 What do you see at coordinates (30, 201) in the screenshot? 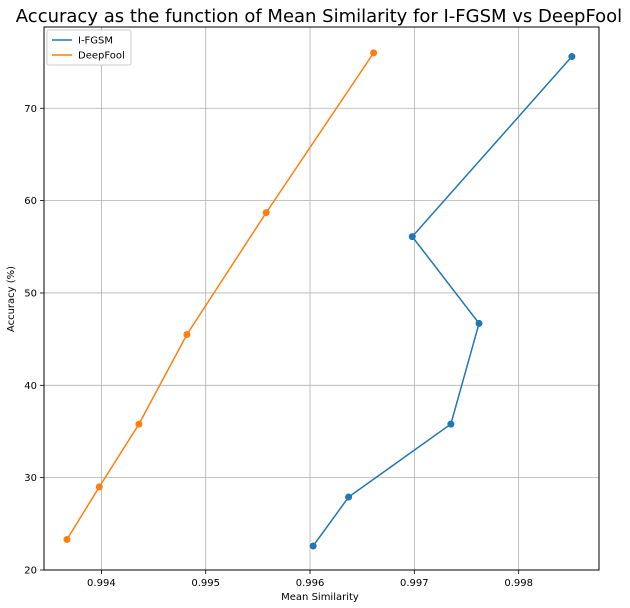
I see `y-tick-label: 60` at bounding box center [30, 201].